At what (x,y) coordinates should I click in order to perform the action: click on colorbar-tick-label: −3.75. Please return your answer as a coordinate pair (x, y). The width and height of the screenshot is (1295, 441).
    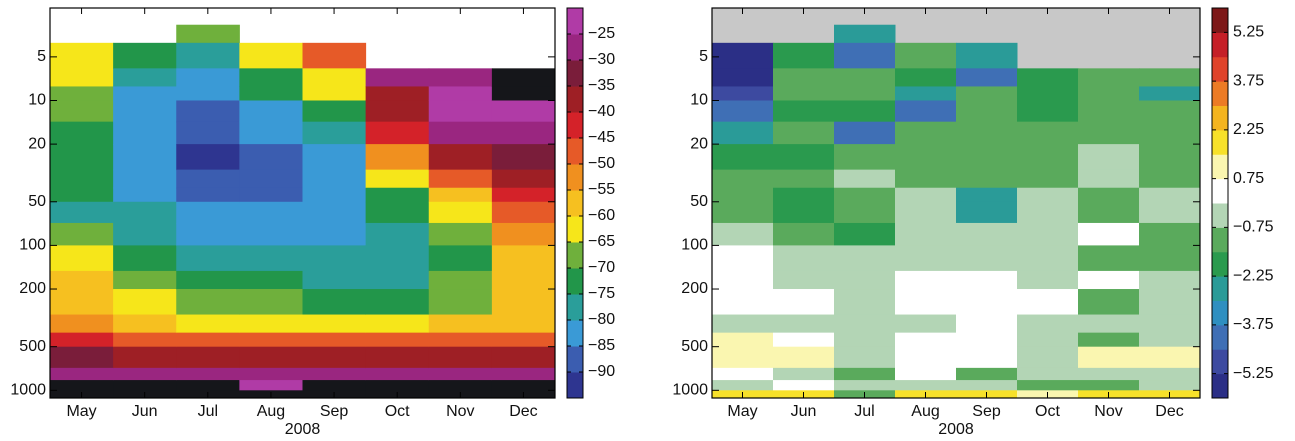
    Looking at the image, I should click on (1253, 324).